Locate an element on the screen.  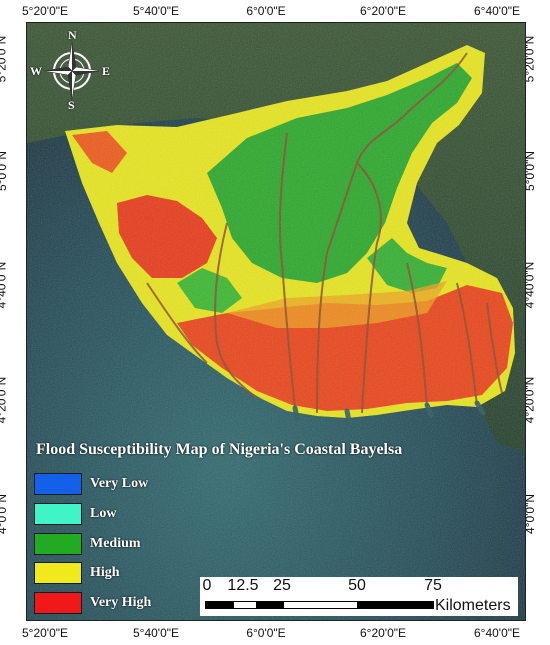
compass-west-label: W is located at coordinates (36, 71).